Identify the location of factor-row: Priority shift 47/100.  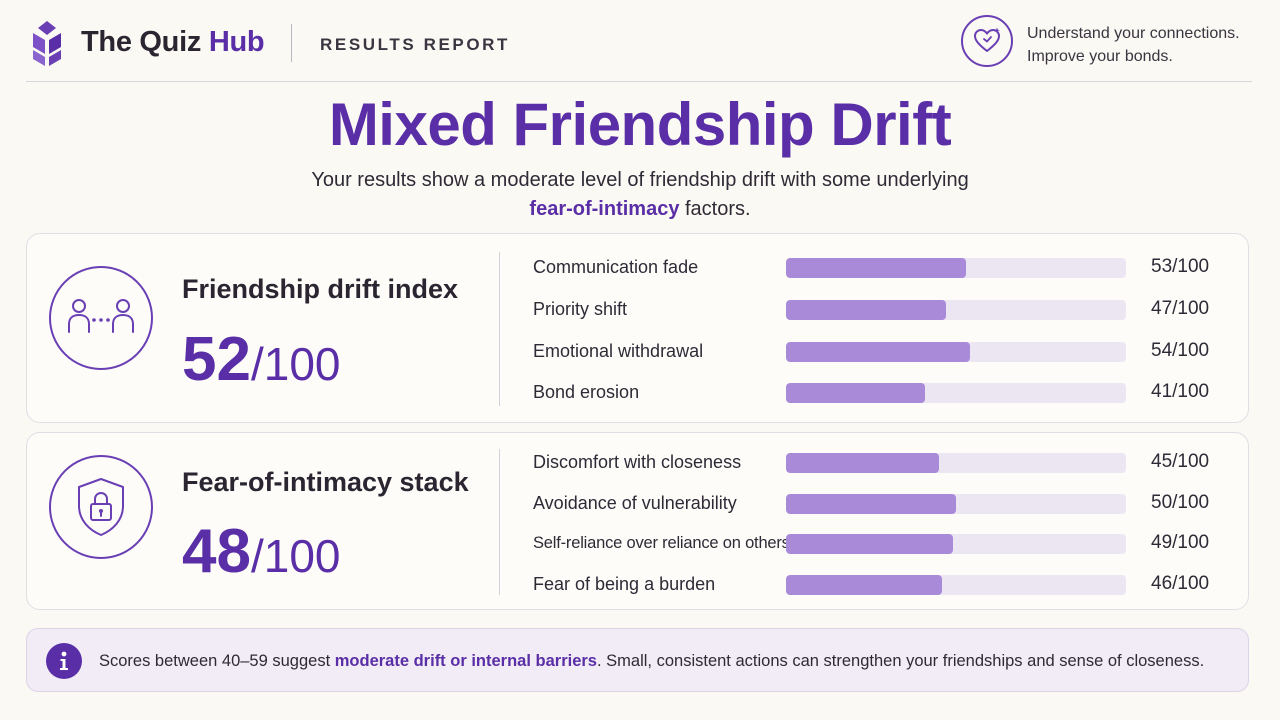
(883, 309).